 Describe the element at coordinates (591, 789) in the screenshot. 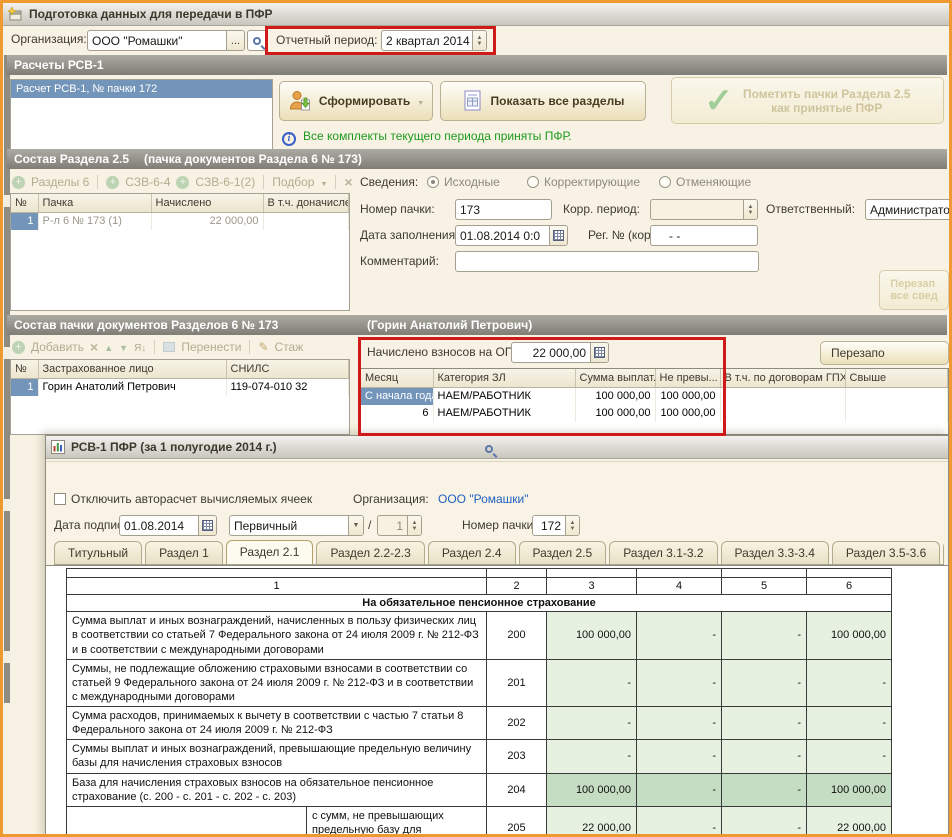

I see `cell-c3: 100 000,00` at that location.